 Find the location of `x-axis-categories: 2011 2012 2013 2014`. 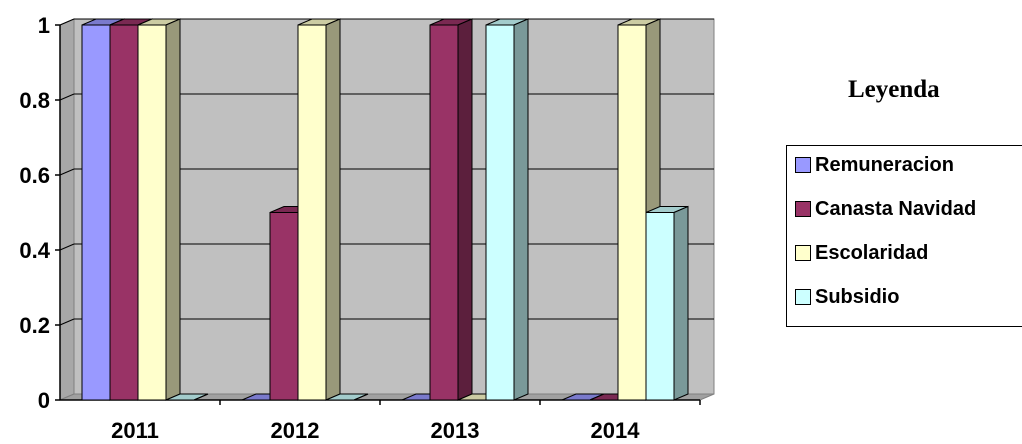

x-axis-categories: 2011 2012 2013 2014 is located at coordinates (406, 421).